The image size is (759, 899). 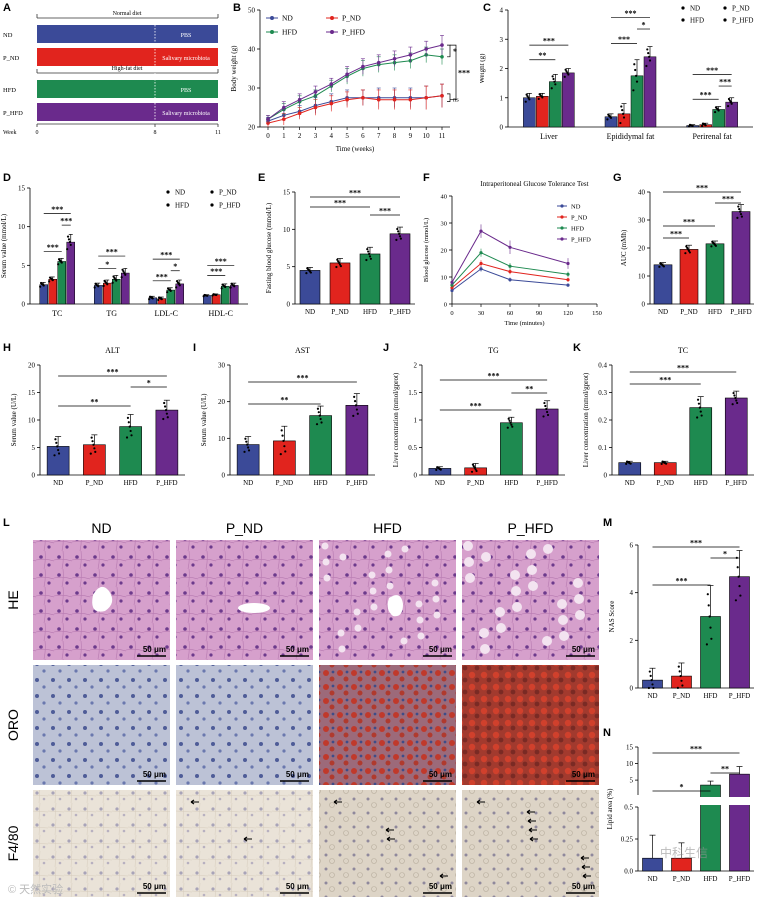 I want to click on micrograph-oro-p-hfd: 50 μm, so click(x=530, y=725).